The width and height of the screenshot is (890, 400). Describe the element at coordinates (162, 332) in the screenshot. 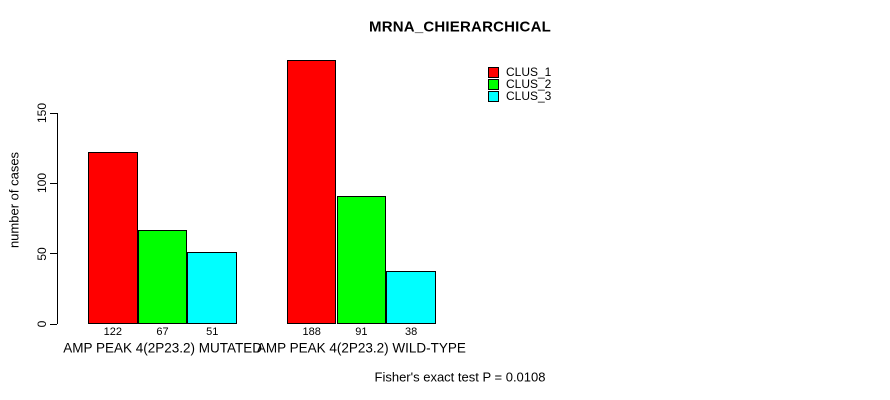

I see `bar-value-label: 67` at that location.